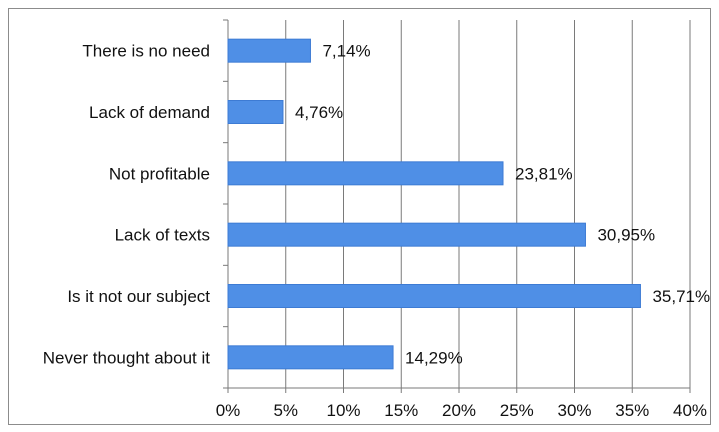 The width and height of the screenshot is (719, 432). Describe the element at coordinates (434, 357) in the screenshot. I see `data-label: 14,29%` at that location.